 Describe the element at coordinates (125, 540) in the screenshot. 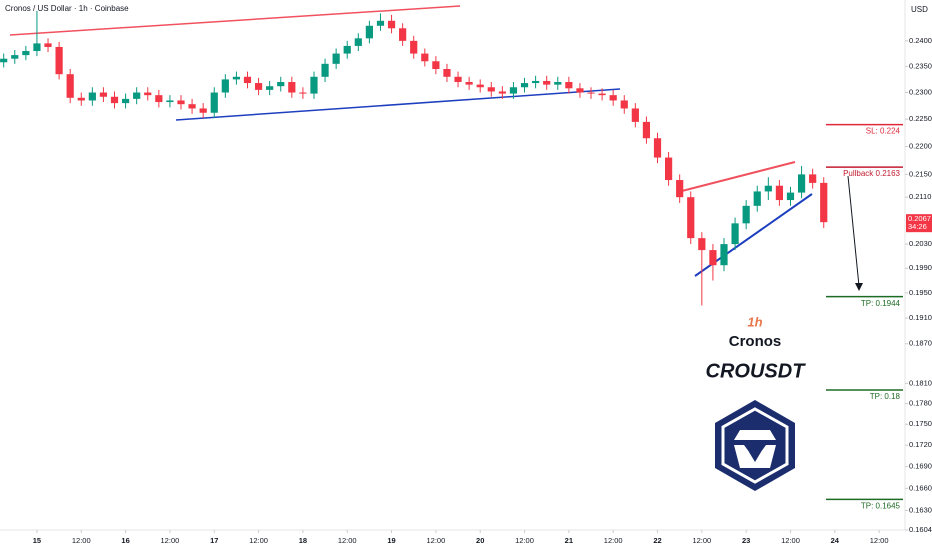

I see `x-tick-label: 16` at that location.